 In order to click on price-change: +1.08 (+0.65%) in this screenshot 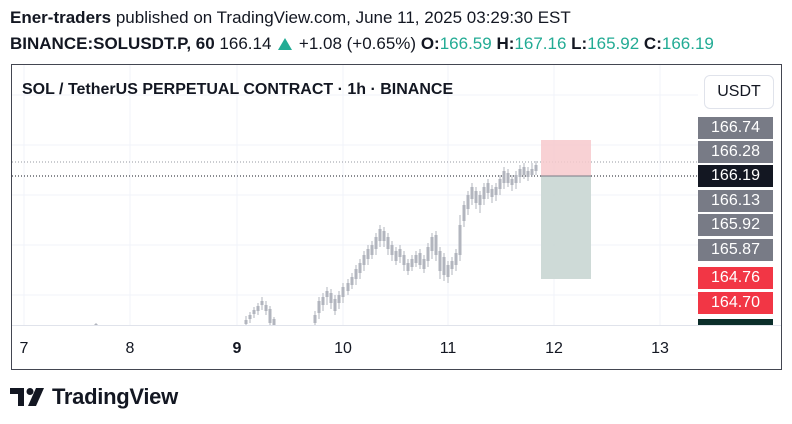, I will do `click(357, 43)`.